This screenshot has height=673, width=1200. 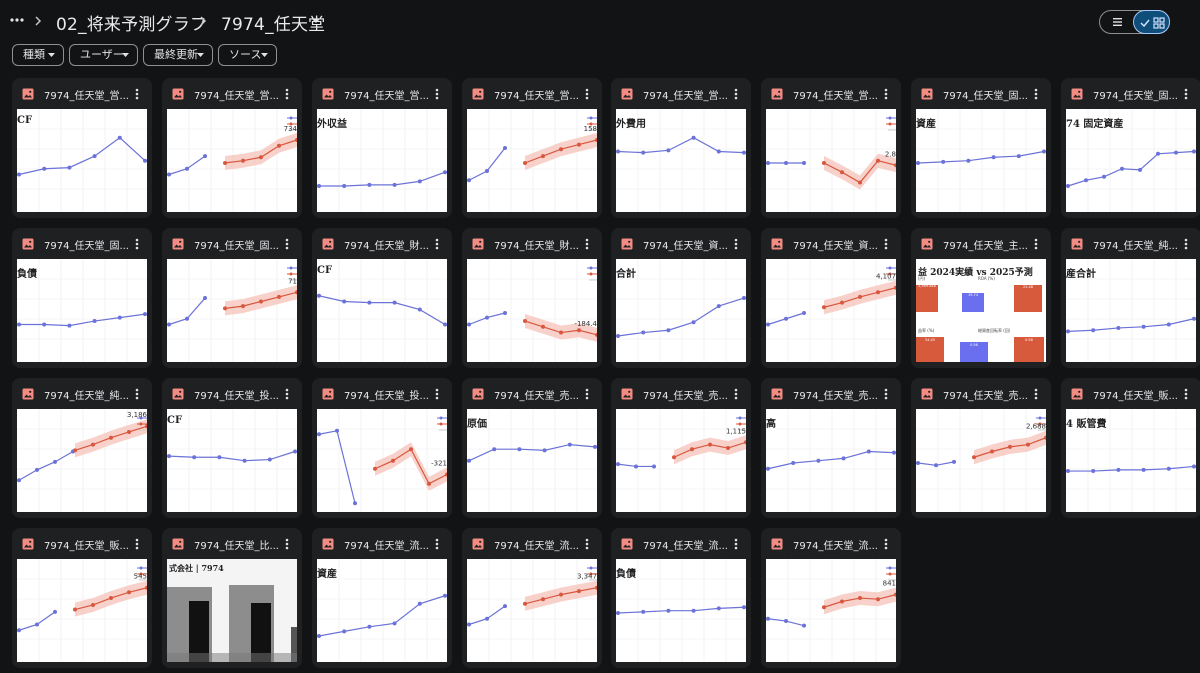 I want to click on file-card: 7974_任天堂_固... 資産, so click(x=981, y=148).